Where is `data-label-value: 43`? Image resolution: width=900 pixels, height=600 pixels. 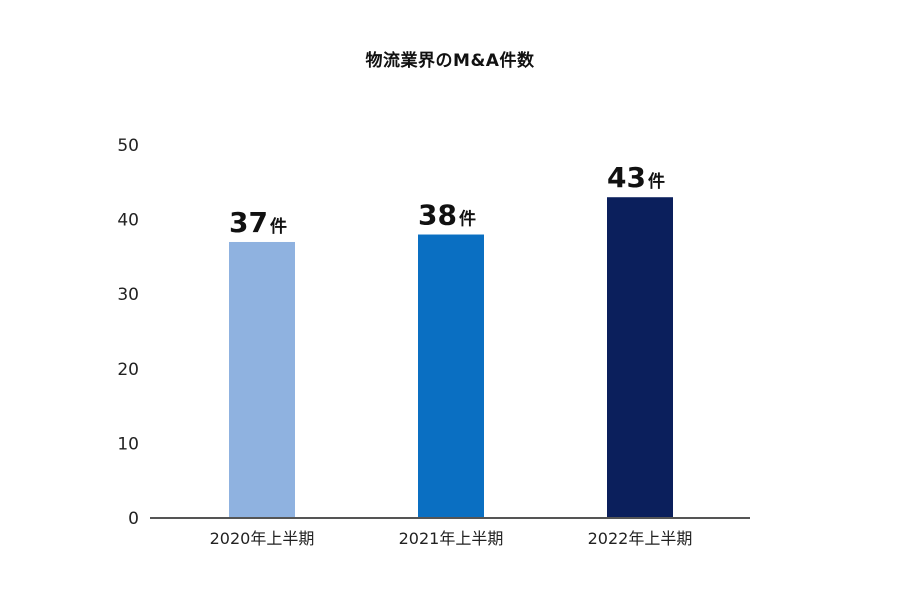
data-label-value: 43 is located at coordinates (626, 177).